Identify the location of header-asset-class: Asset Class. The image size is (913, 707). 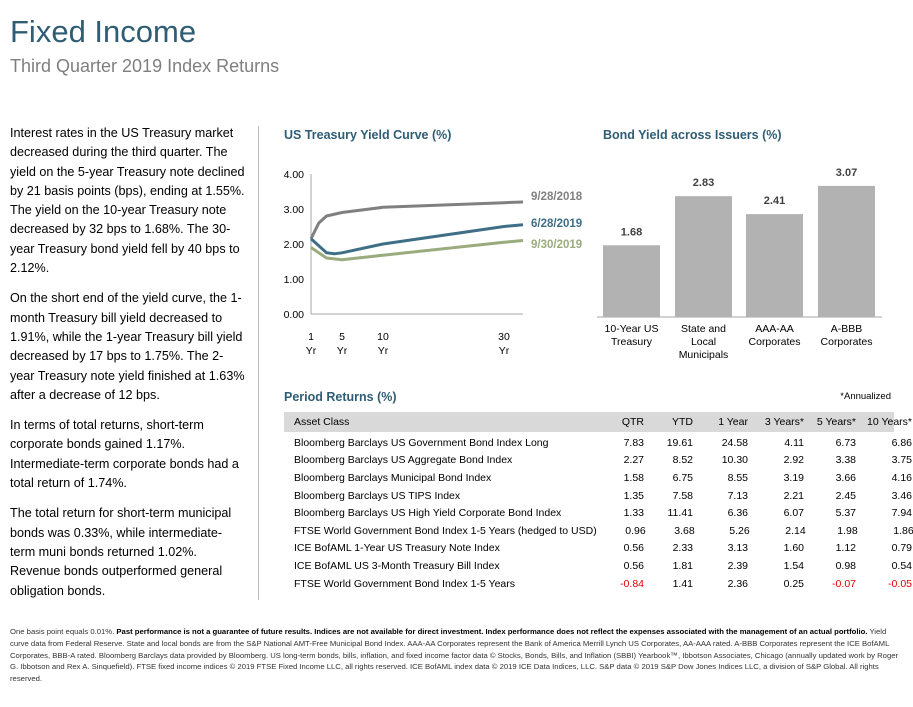
(322, 422).